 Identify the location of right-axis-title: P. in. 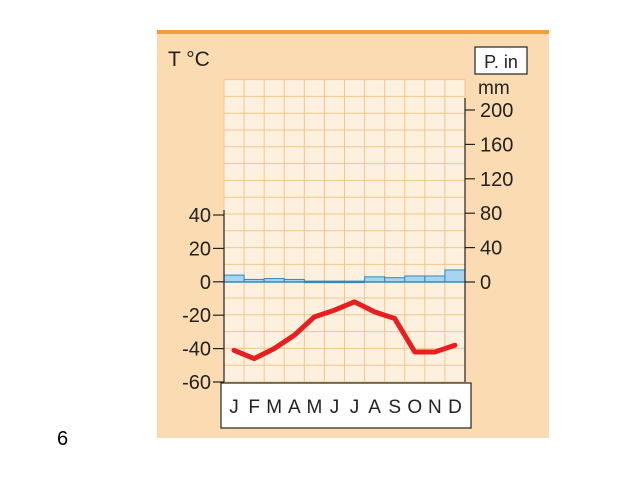
(501, 62).